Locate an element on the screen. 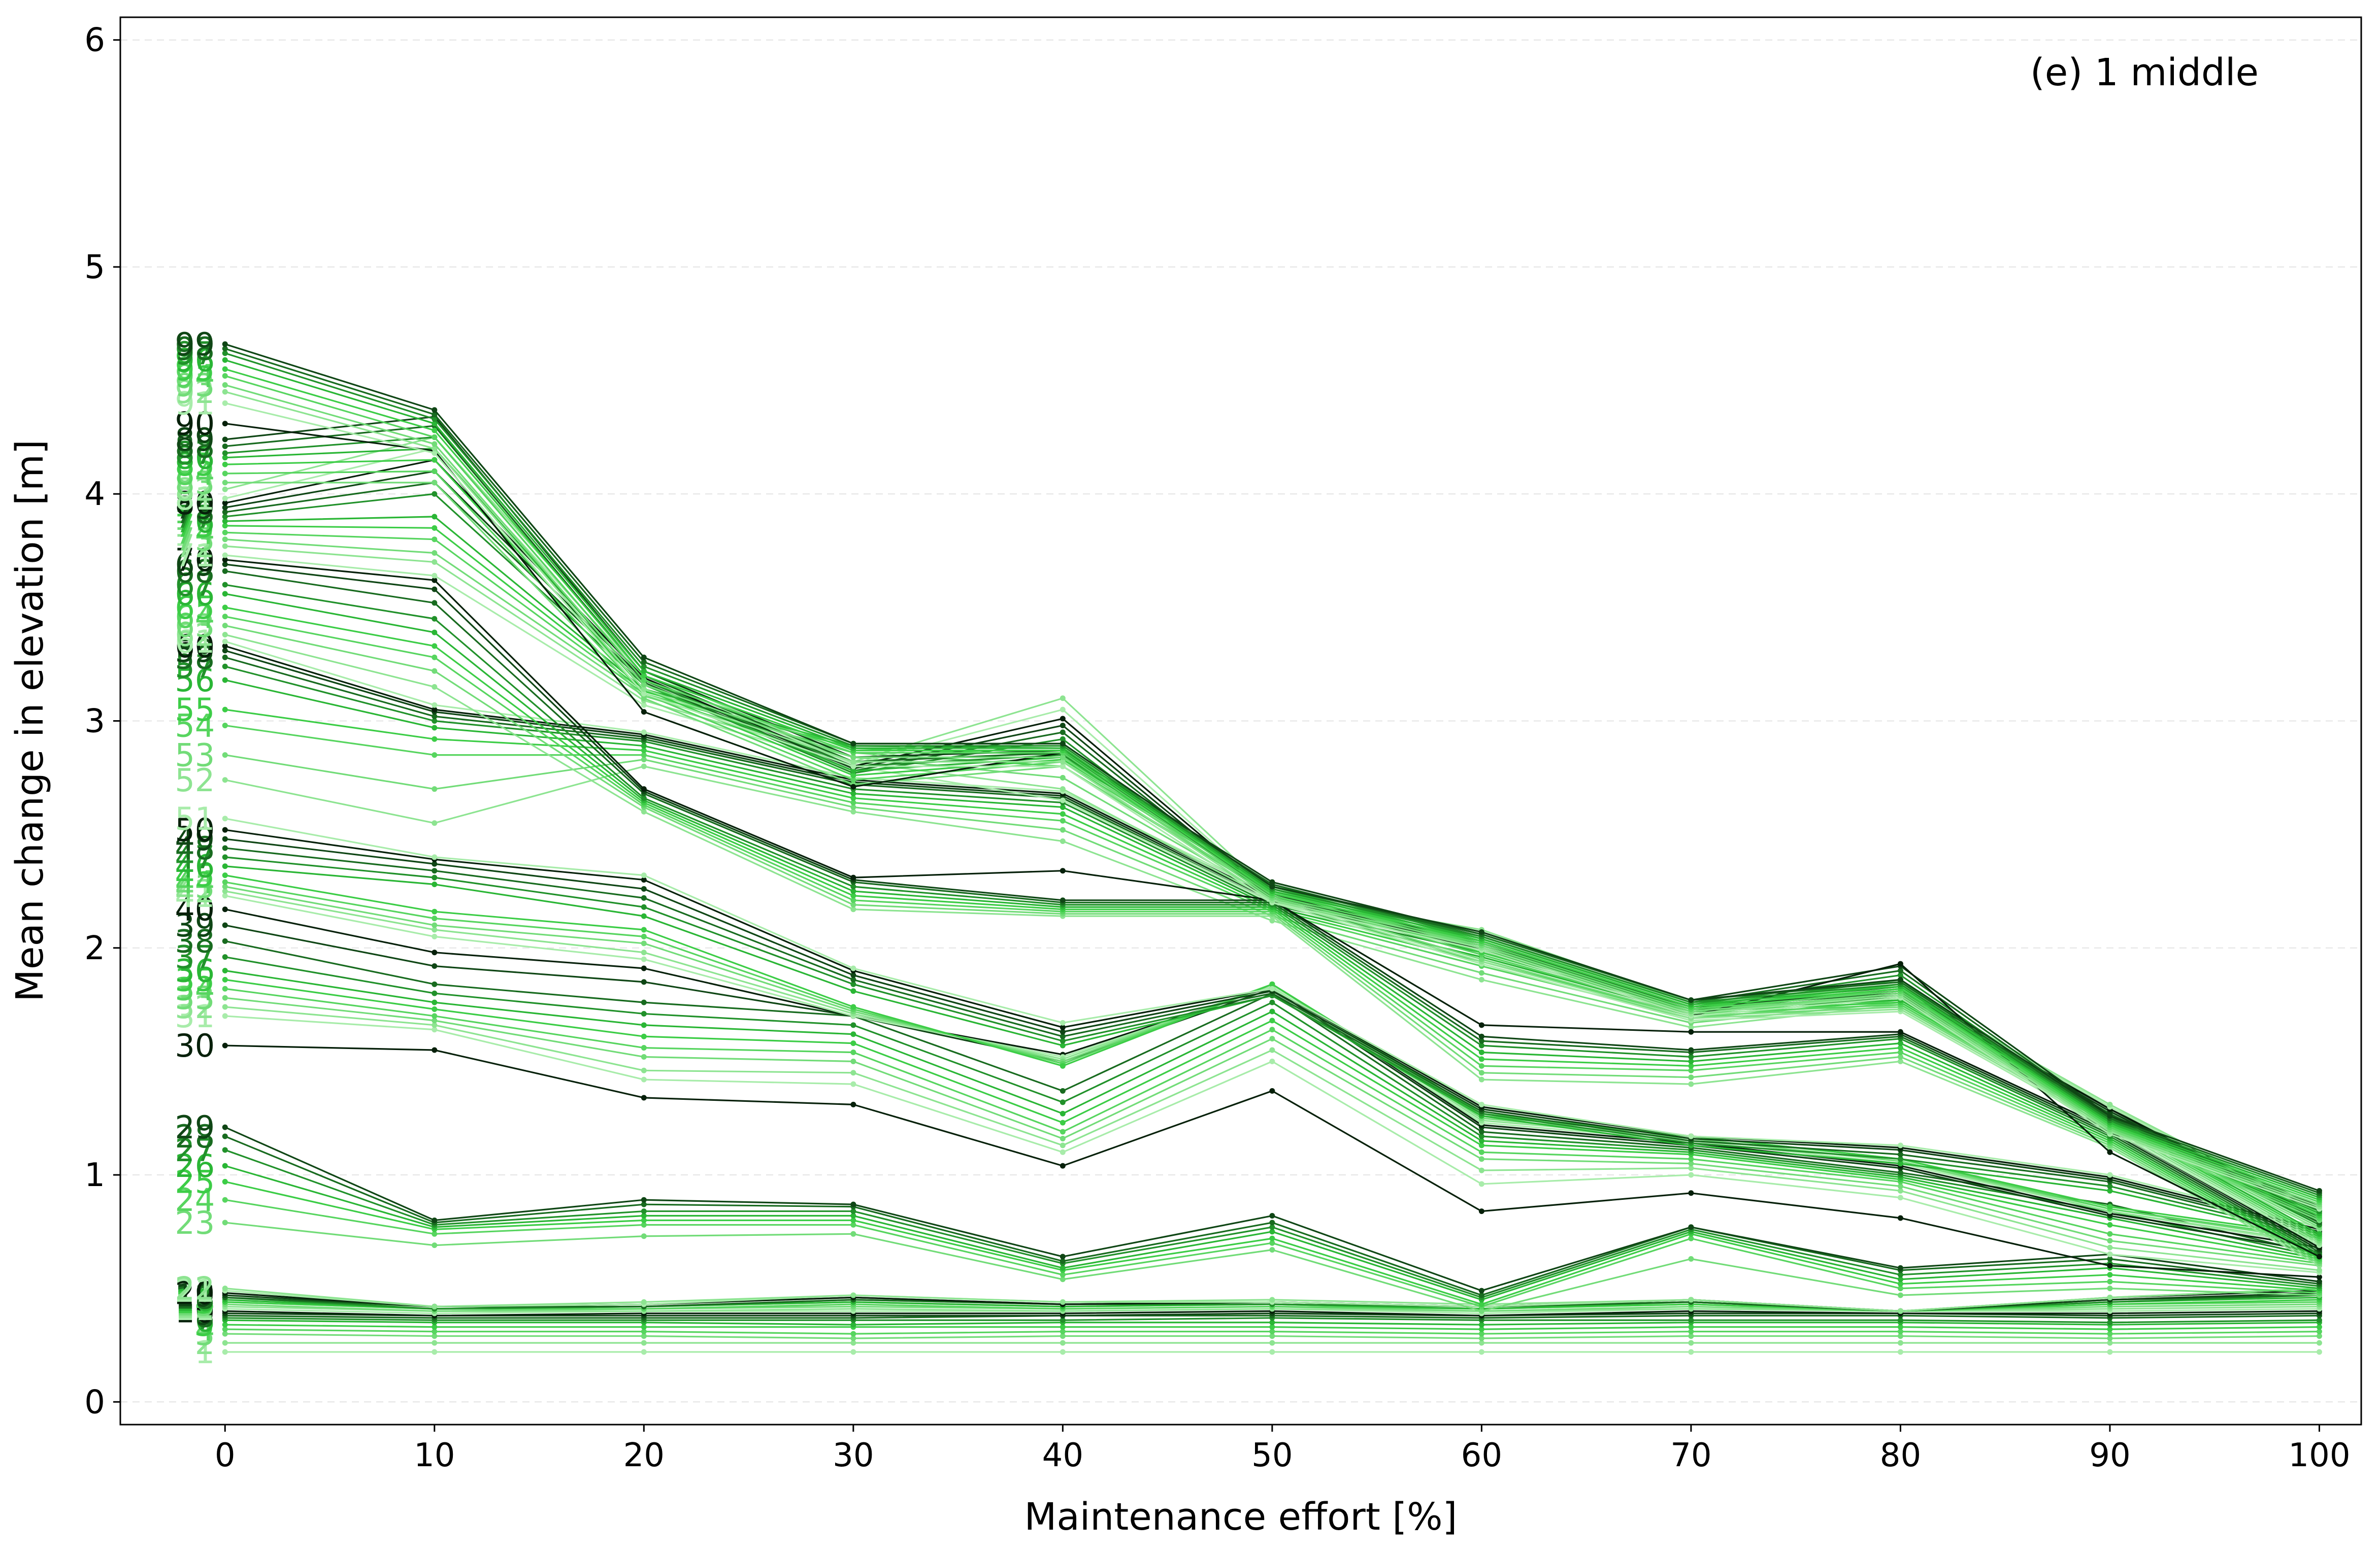 This screenshot has width=2380, height=1553. series-label: 49 is located at coordinates (195, 839).